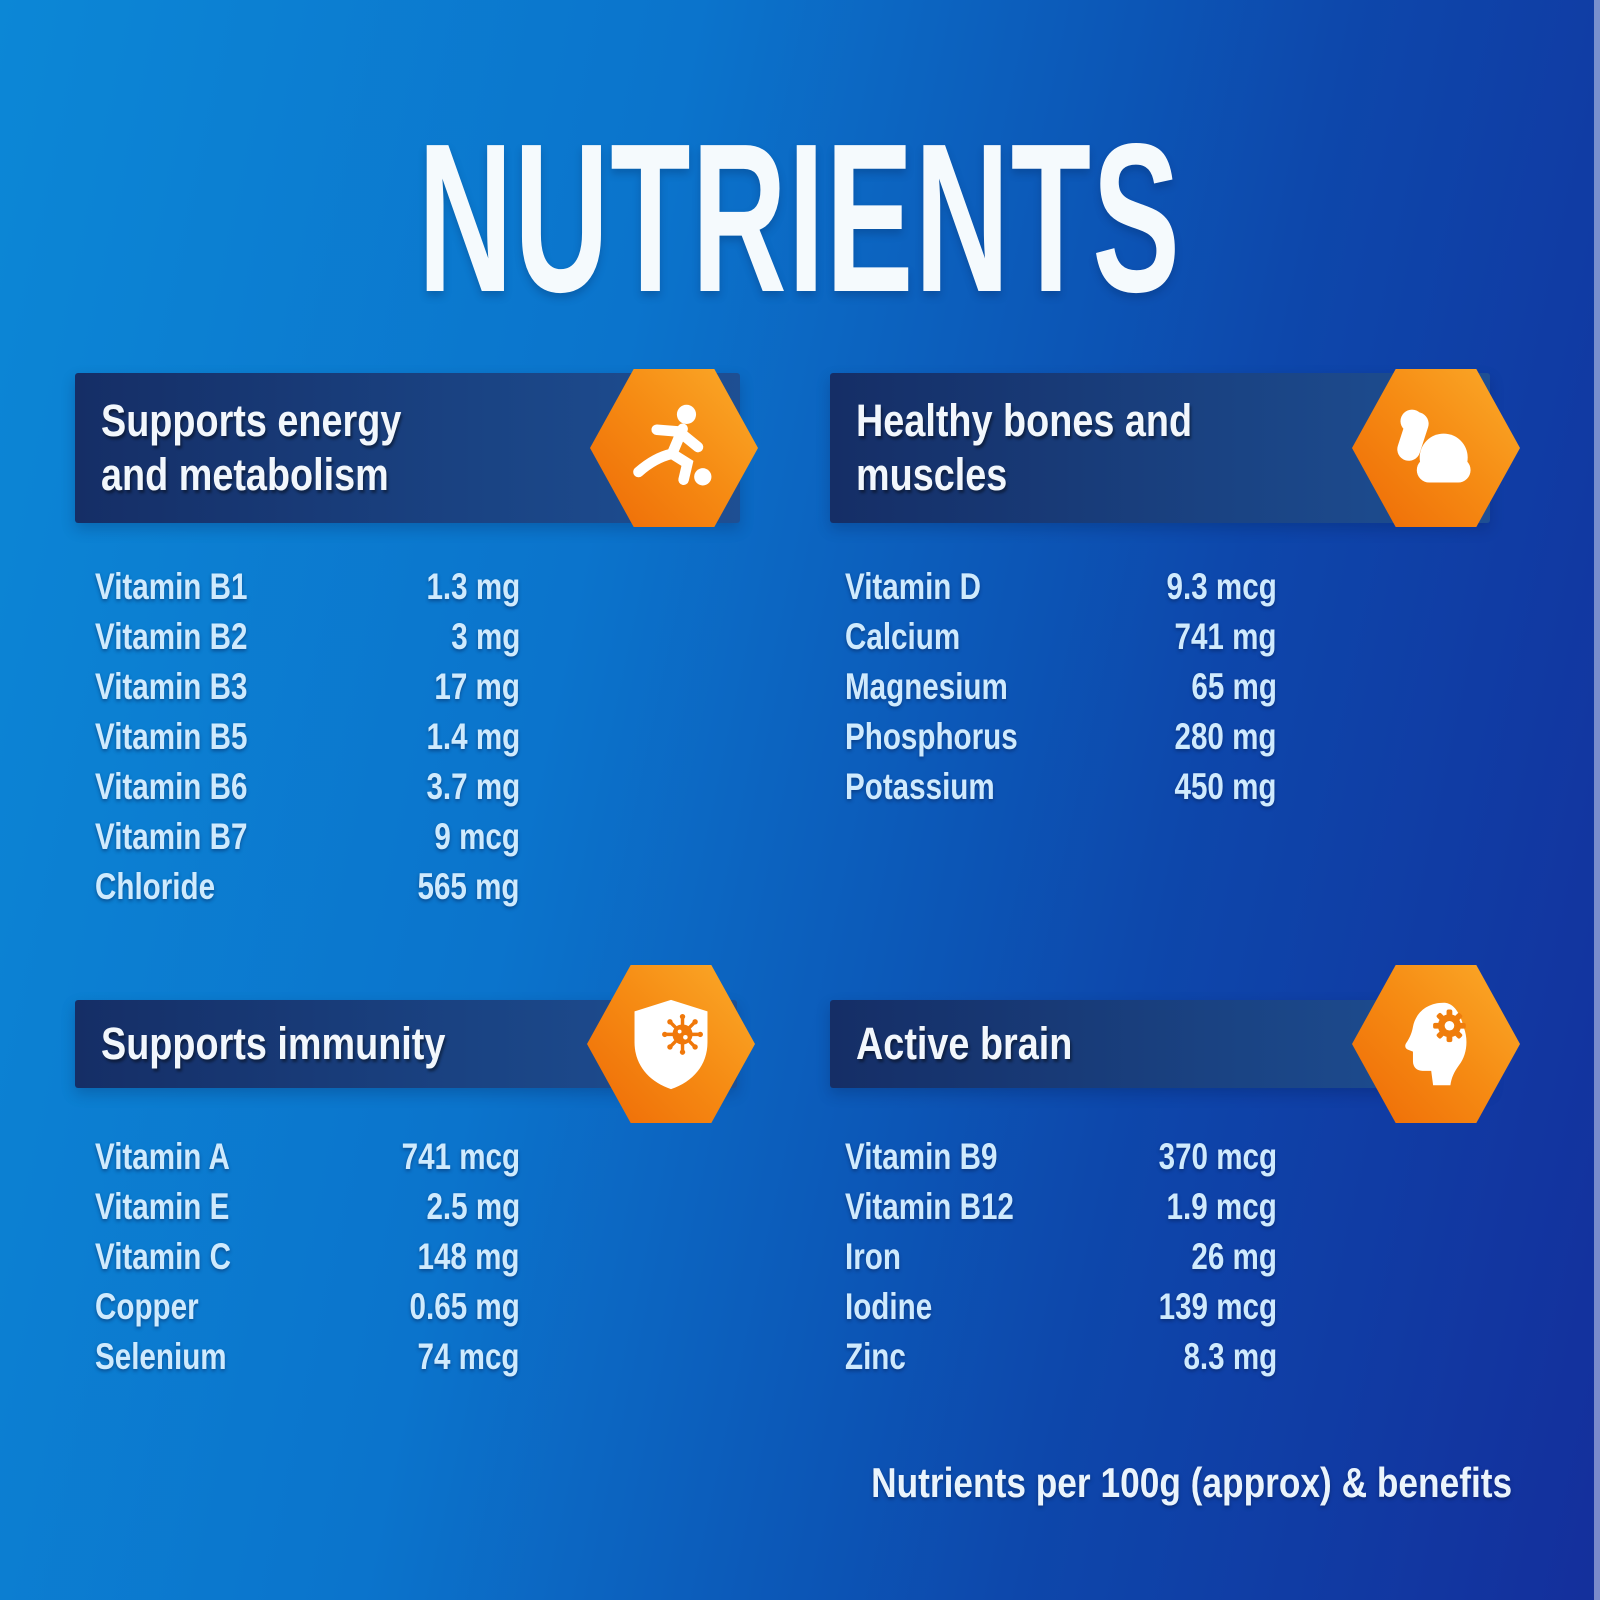 Image resolution: width=1600 pixels, height=1600 pixels. Describe the element at coordinates (1225, 736) in the screenshot. I see `nutrient-value: 280 mg` at that location.